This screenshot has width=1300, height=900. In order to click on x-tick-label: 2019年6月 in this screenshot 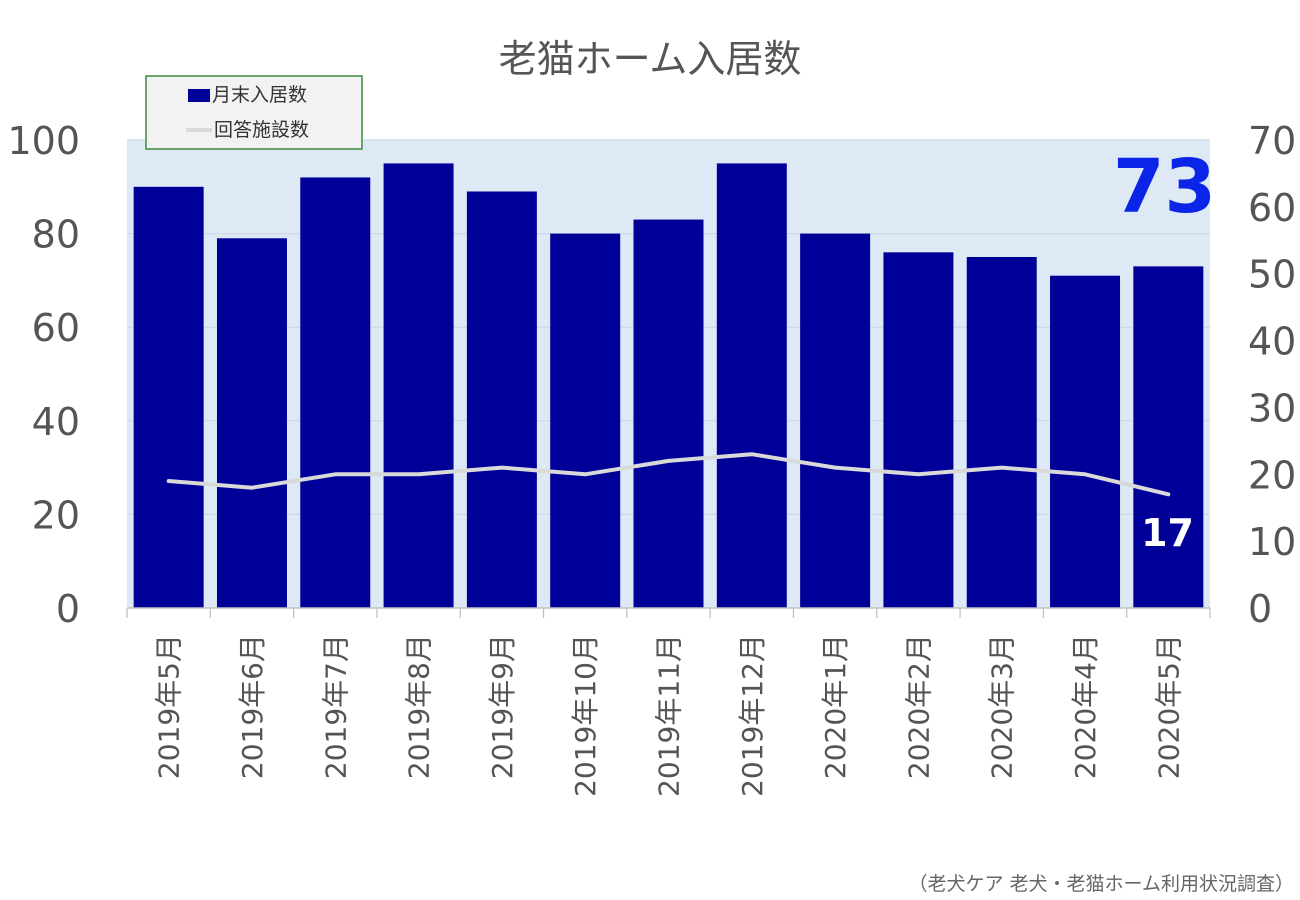, I will do `click(252, 706)`.